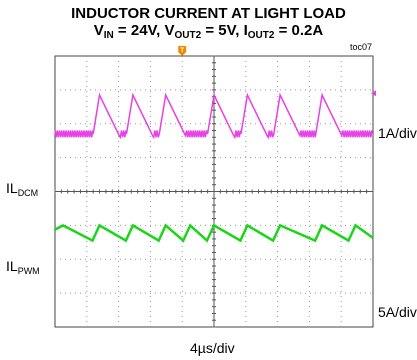  Describe the element at coordinates (361, 47) in the screenshot. I see `figure-tag: toc07` at that location.